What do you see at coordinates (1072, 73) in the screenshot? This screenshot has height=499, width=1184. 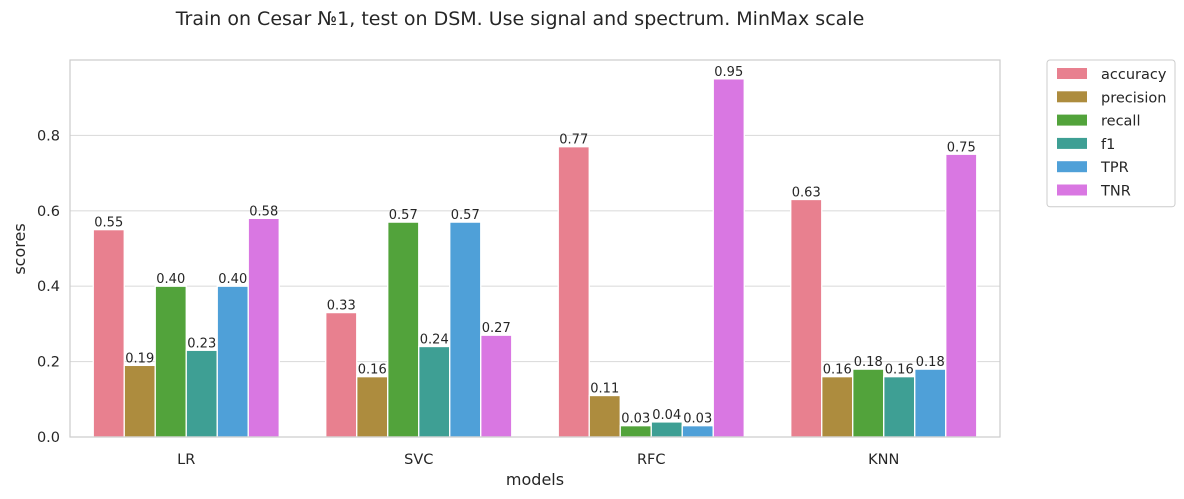 I see `legend-swatch-accuracy` at bounding box center [1072, 73].